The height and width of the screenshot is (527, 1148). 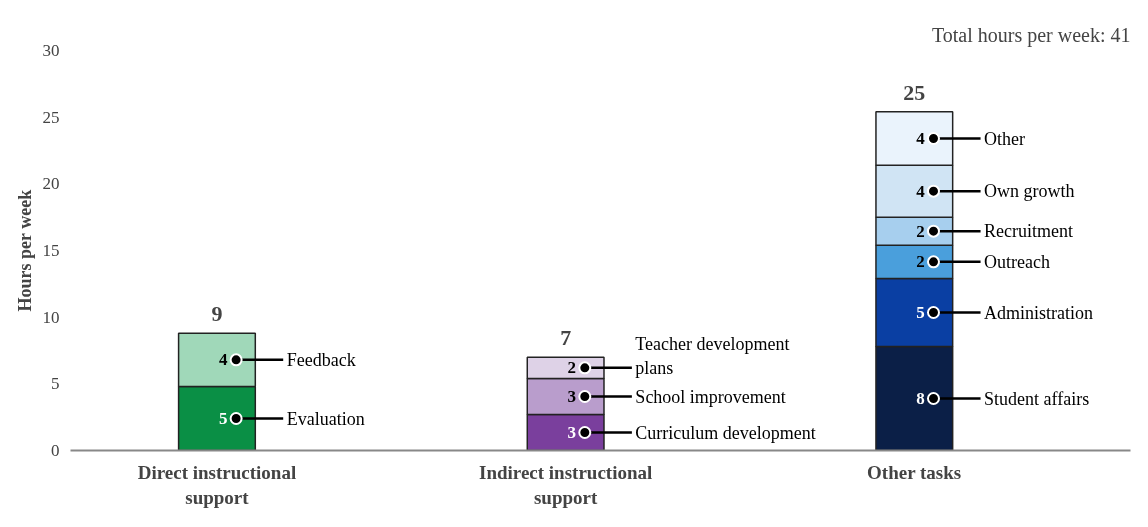 I want to click on x-tick-label: Other tasks, so click(x=914, y=472).